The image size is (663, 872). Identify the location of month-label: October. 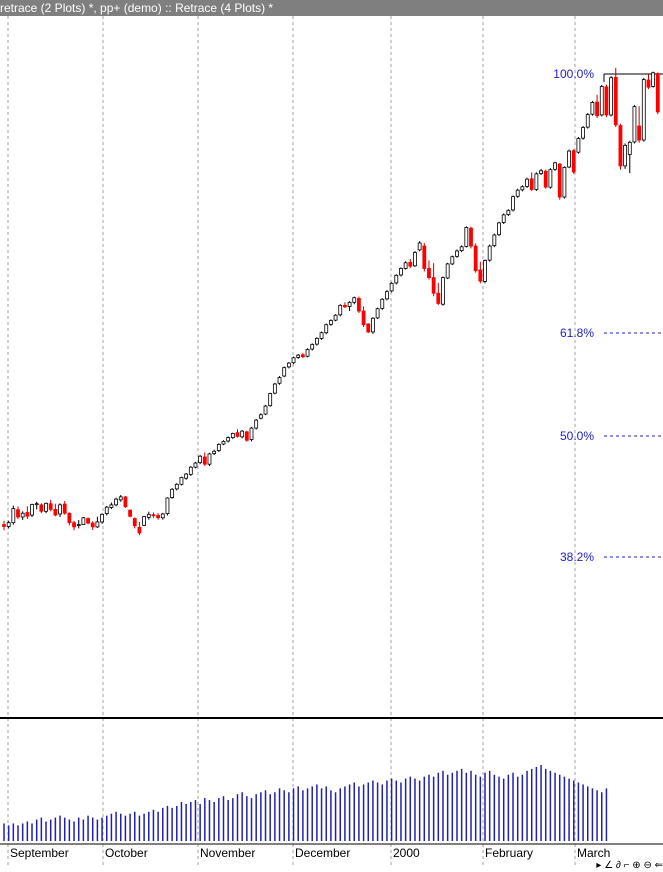
(126, 853).